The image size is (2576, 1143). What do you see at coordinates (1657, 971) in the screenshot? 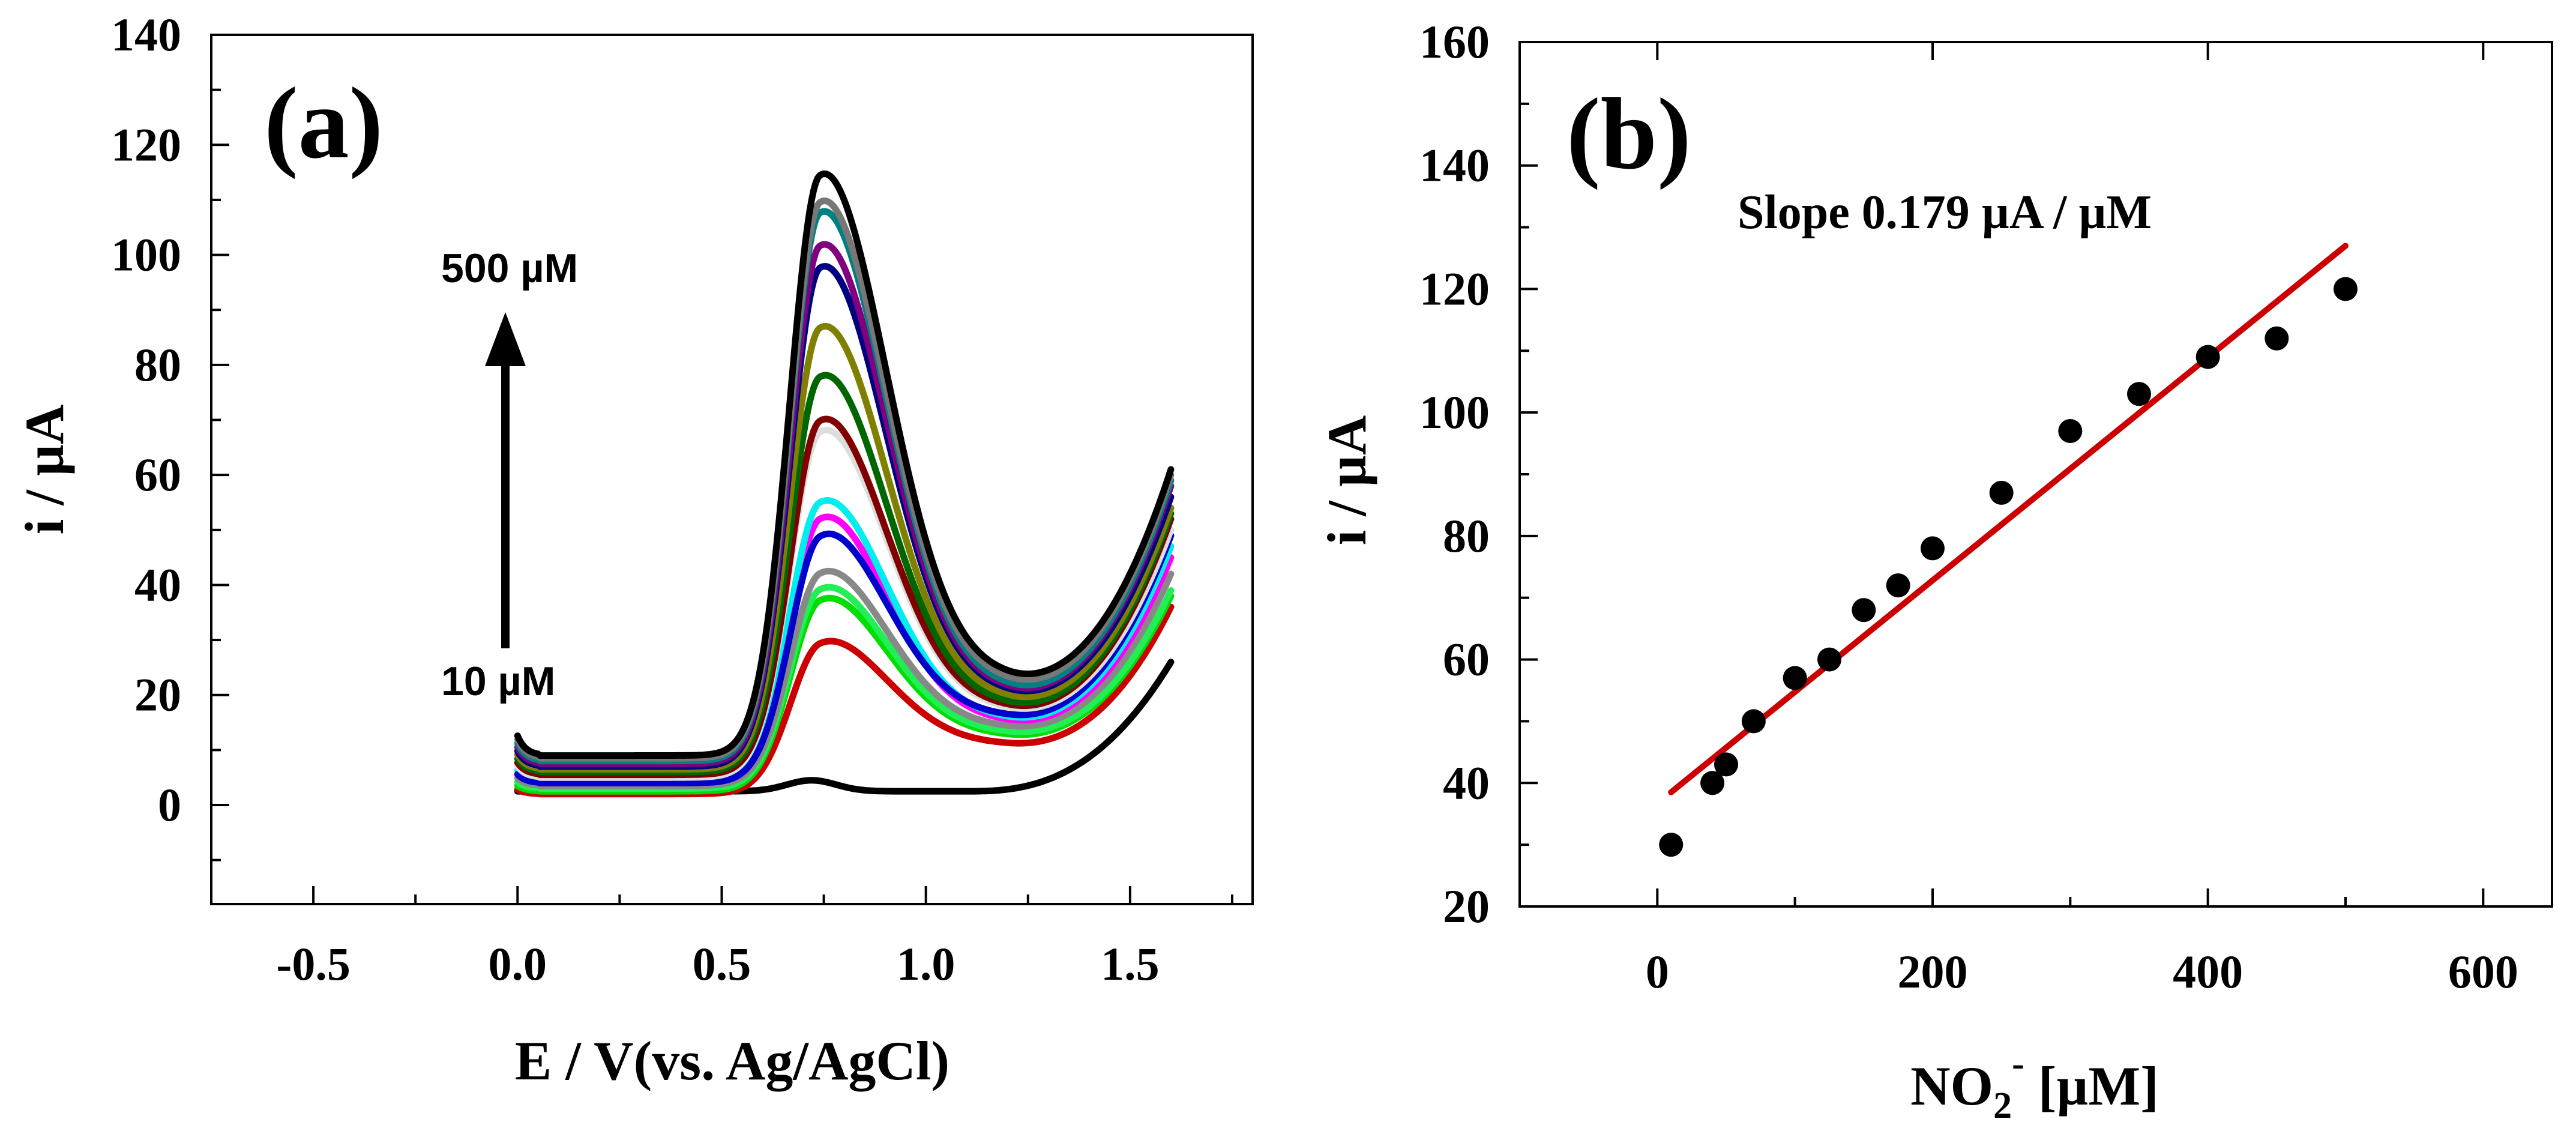
I see `x-tick-label: 0` at bounding box center [1657, 971].